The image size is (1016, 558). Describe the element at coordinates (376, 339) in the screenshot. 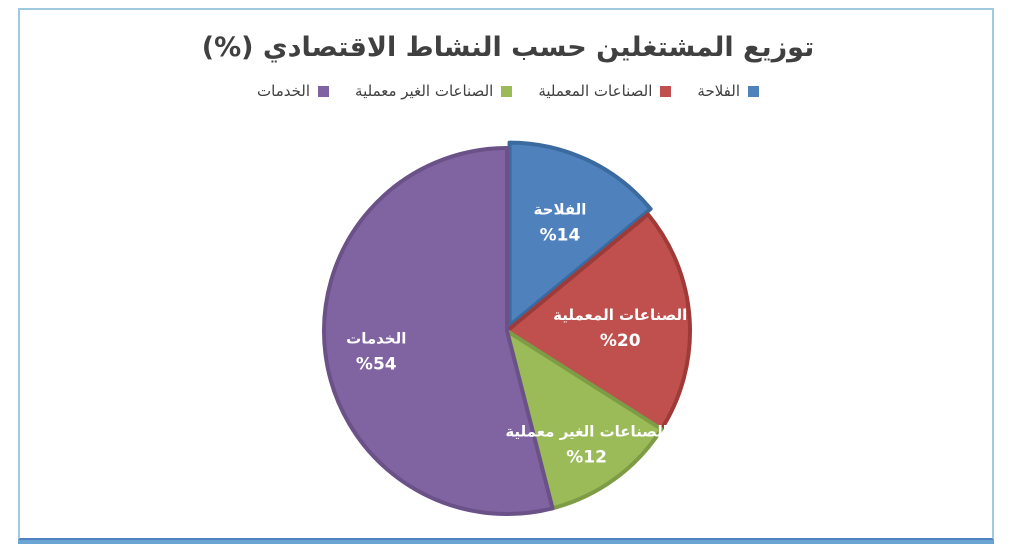

I see `slice-label-services: الخدمات` at that location.